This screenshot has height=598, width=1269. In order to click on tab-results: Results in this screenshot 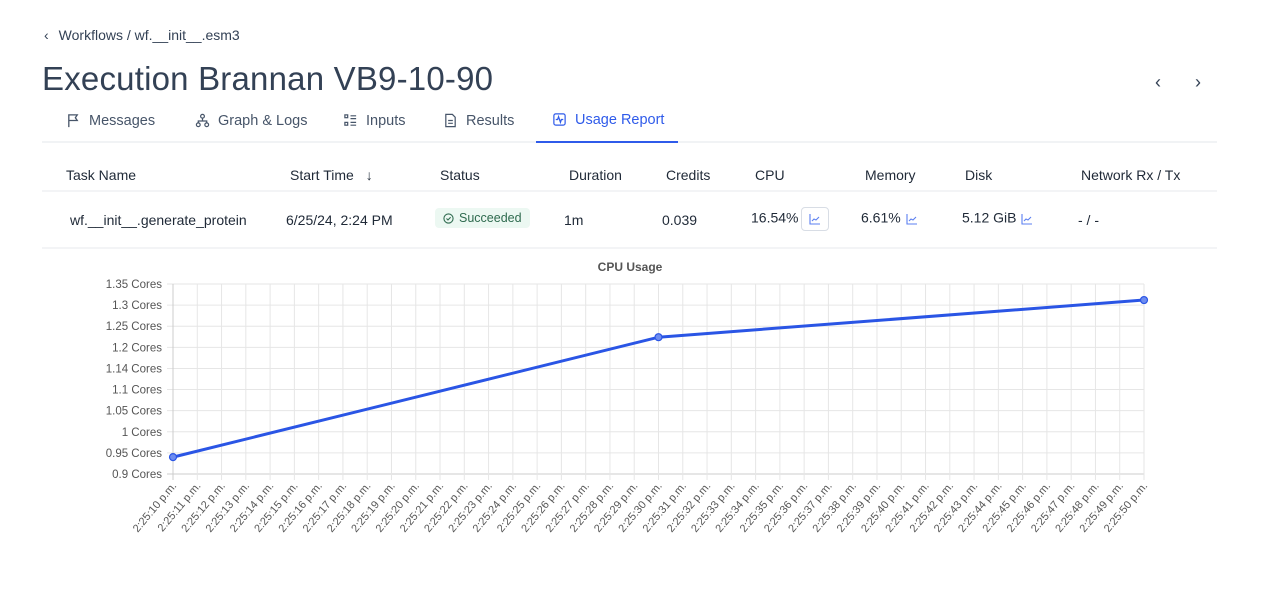, I will do `click(478, 125)`.